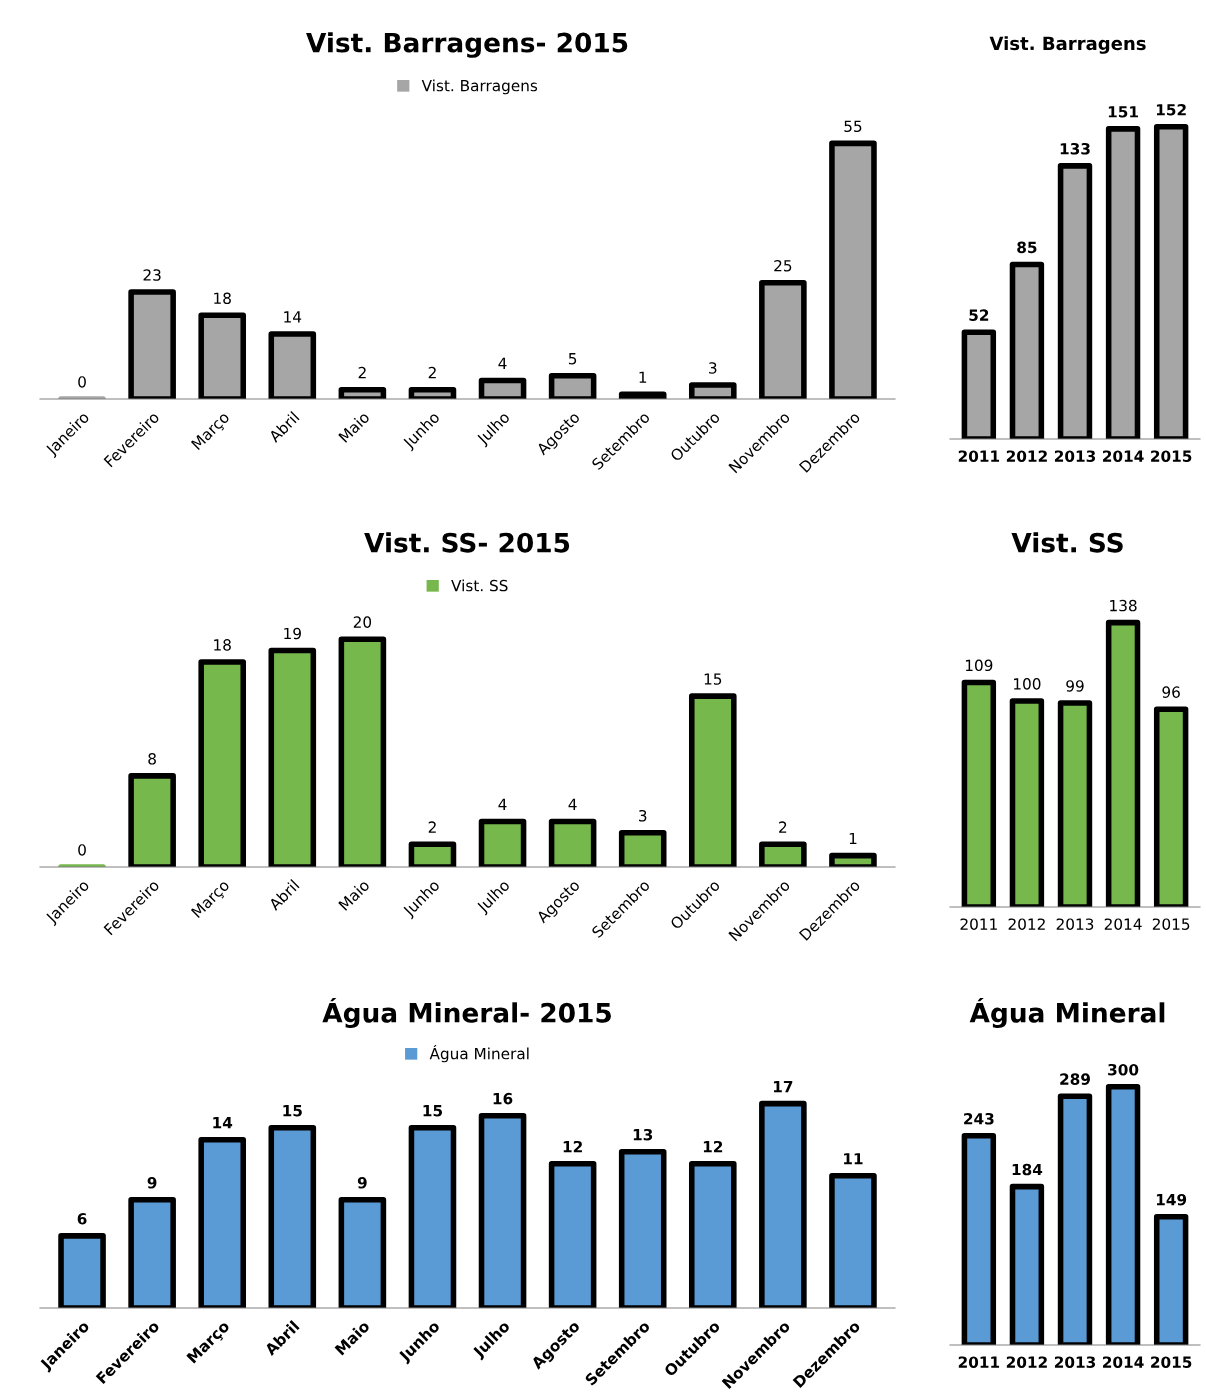 The image size is (1206, 1393). Describe the element at coordinates (979, 665) in the screenshot. I see `data-label: 109` at that location.